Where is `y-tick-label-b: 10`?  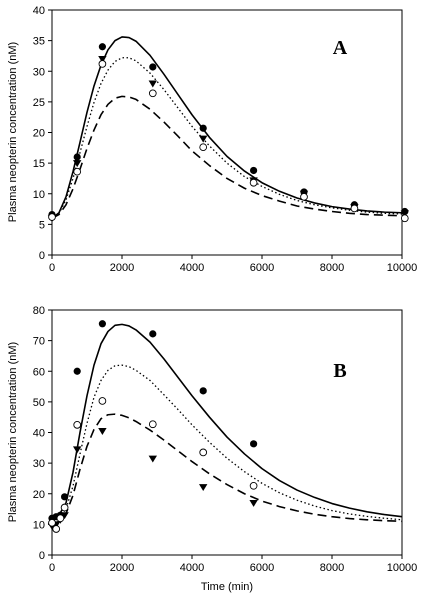 y-tick-label-b: 10 is located at coordinates (39, 525).